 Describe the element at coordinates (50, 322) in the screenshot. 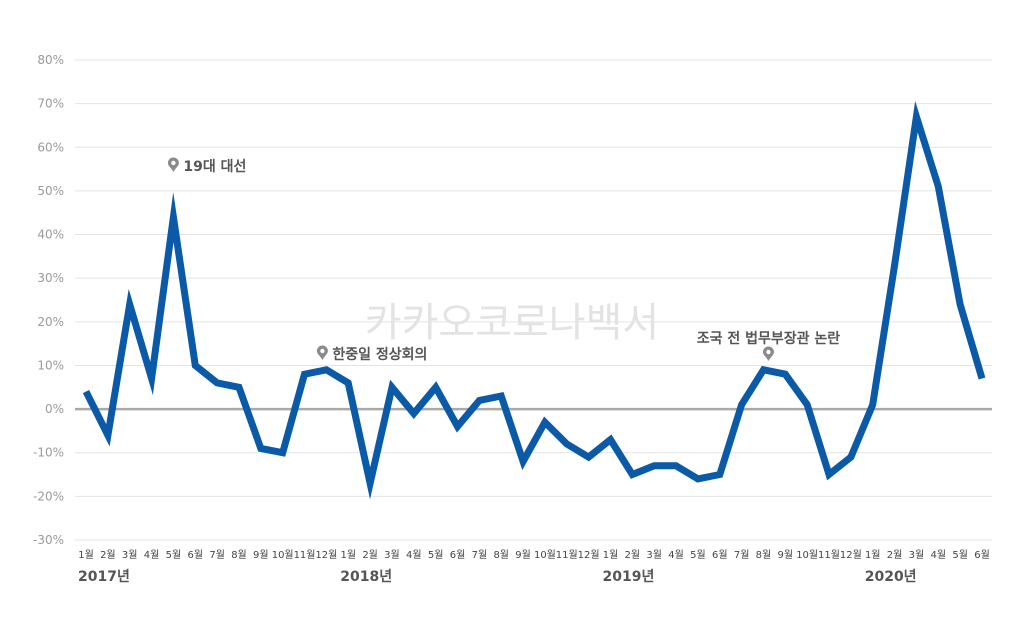

I see `y-tick-label: 20%` at that location.